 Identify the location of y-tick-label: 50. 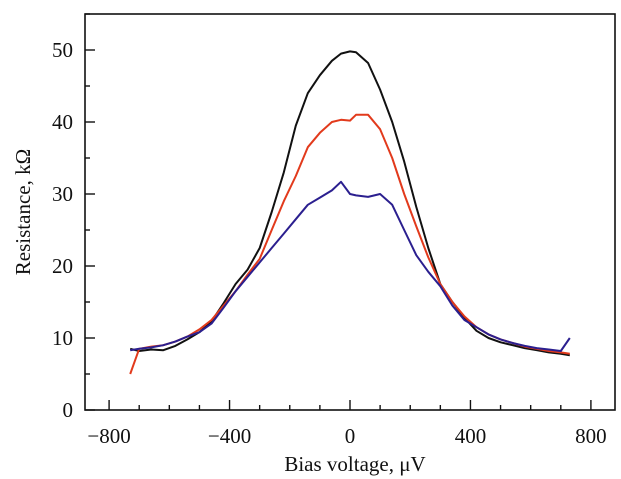
(62, 50).